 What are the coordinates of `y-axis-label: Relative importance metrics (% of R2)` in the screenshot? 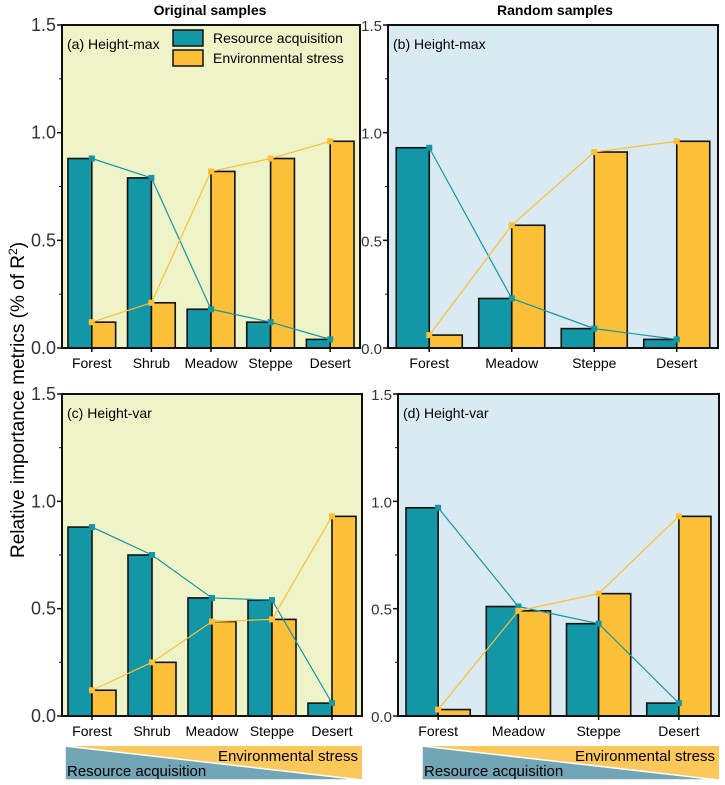 It's located at (17, 400).